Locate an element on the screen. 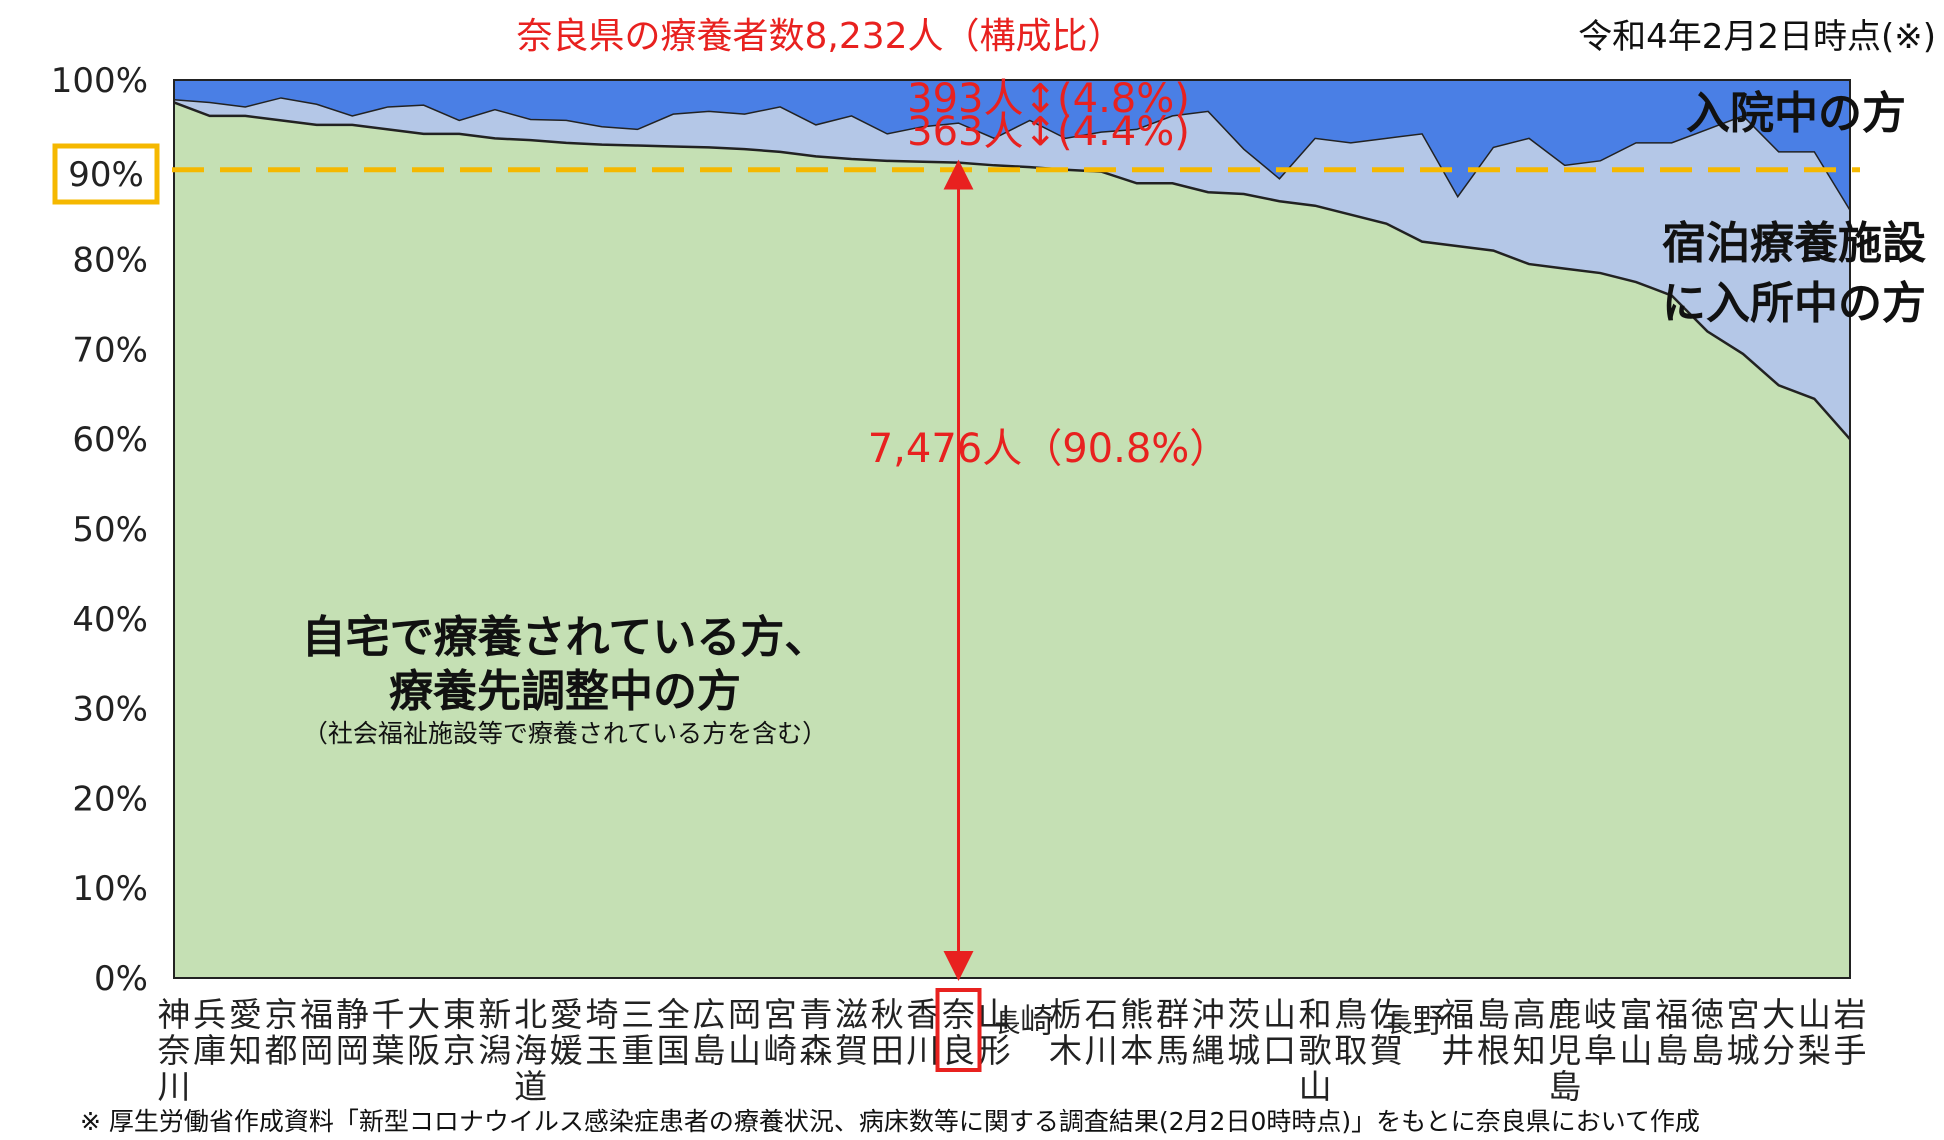 Image resolution: width=1944 pixels, height=1140 pixels. x-tick-label: 滋賀 is located at coordinates (851, 1032).